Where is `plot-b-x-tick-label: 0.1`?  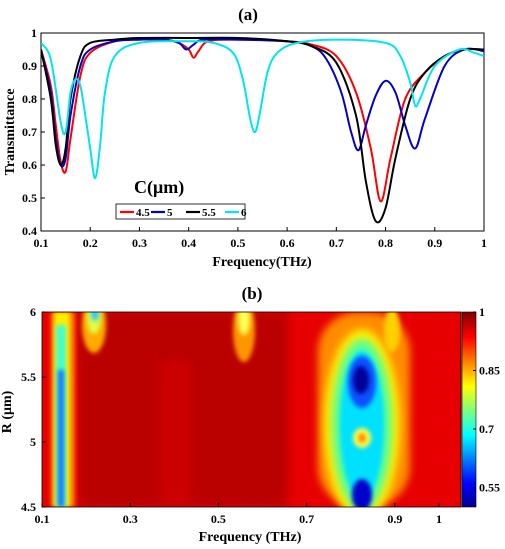
plot-b-x-tick-label: 0.1 is located at coordinates (42, 519).